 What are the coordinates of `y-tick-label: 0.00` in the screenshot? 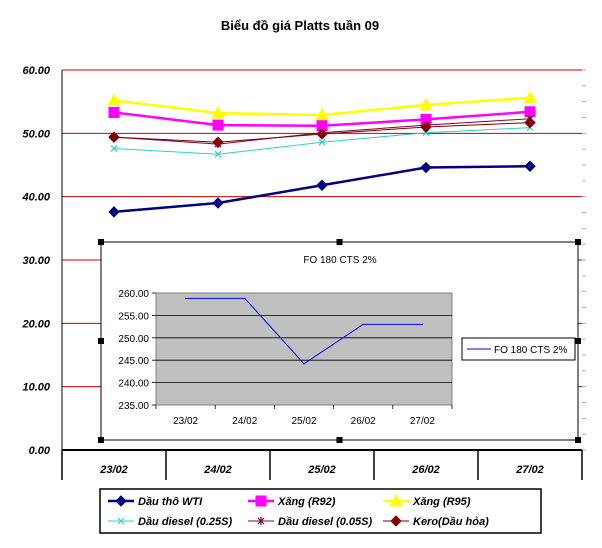 It's located at (40, 451).